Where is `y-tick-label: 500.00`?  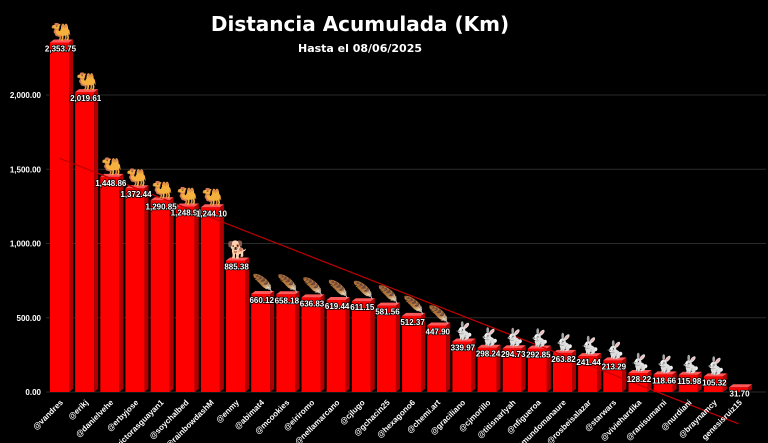 y-tick-label: 500.00 is located at coordinates (29, 318).